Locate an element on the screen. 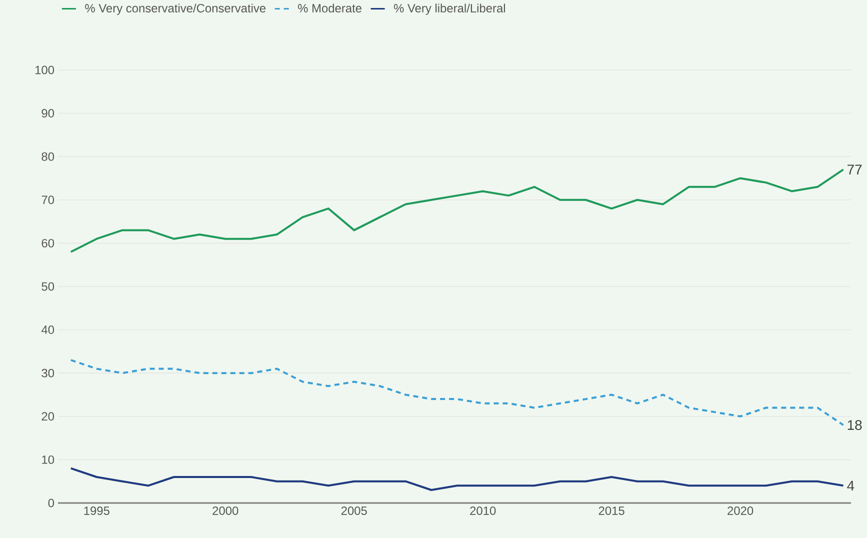 Image resolution: width=867 pixels, height=538 pixels. data-label: 18 is located at coordinates (855, 425).